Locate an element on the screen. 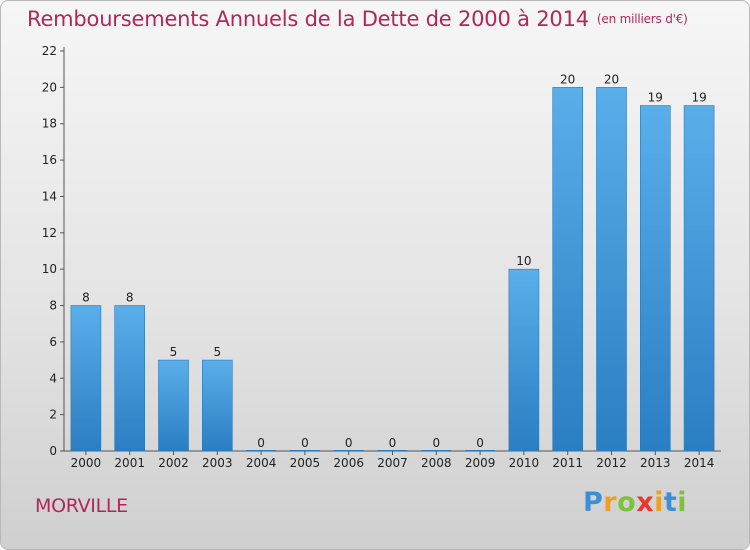  x-tick-label: 2002 is located at coordinates (173, 463).